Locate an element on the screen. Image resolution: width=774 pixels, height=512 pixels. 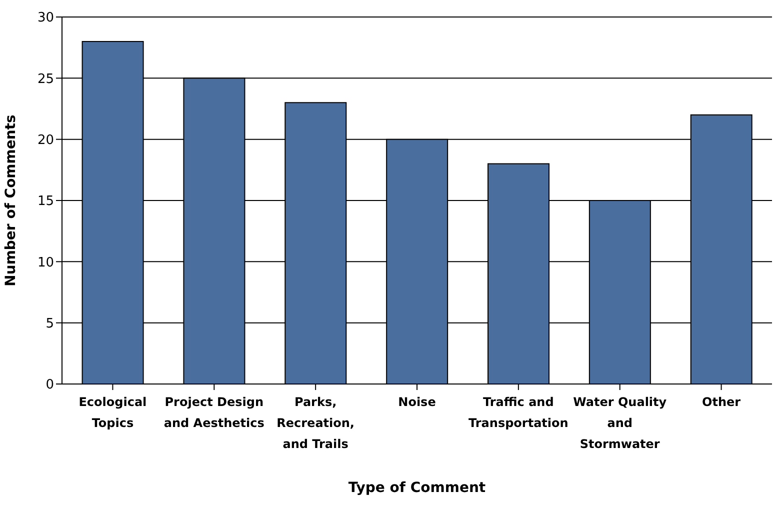
y-tick-label: 0 is located at coordinates (50, 385).